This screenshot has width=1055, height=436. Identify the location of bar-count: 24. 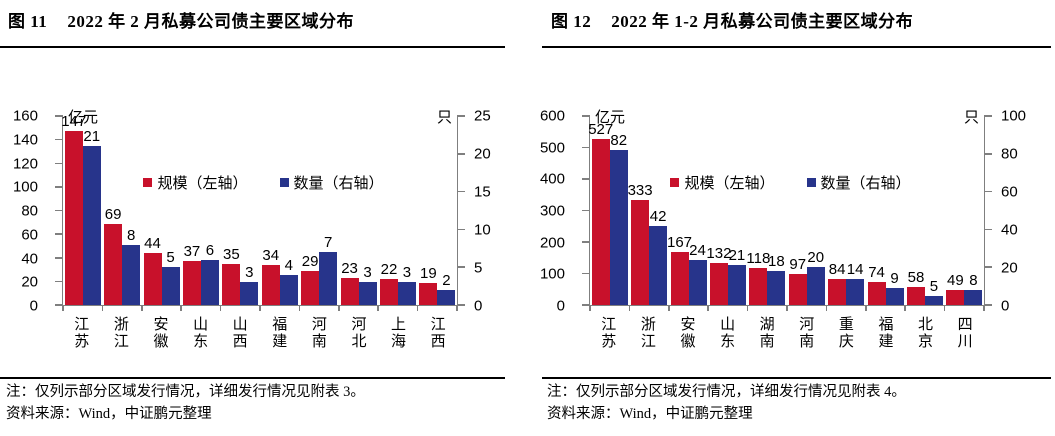
(697, 273).